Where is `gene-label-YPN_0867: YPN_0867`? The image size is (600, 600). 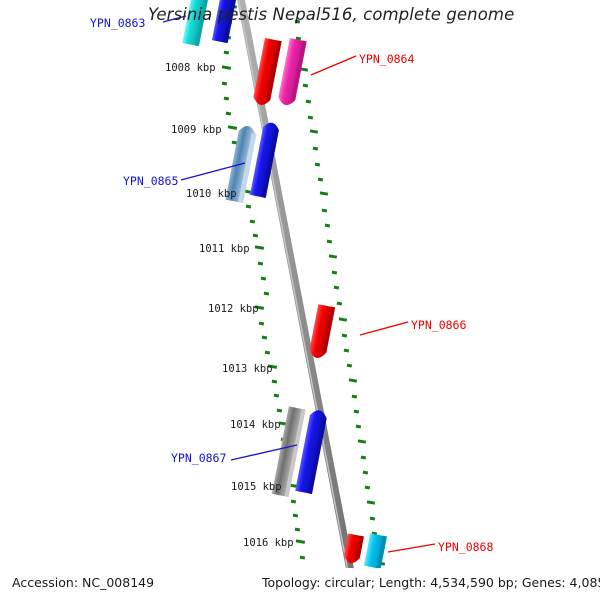 gene-label-YPN_0867: YPN_0867 is located at coordinates (199, 458).